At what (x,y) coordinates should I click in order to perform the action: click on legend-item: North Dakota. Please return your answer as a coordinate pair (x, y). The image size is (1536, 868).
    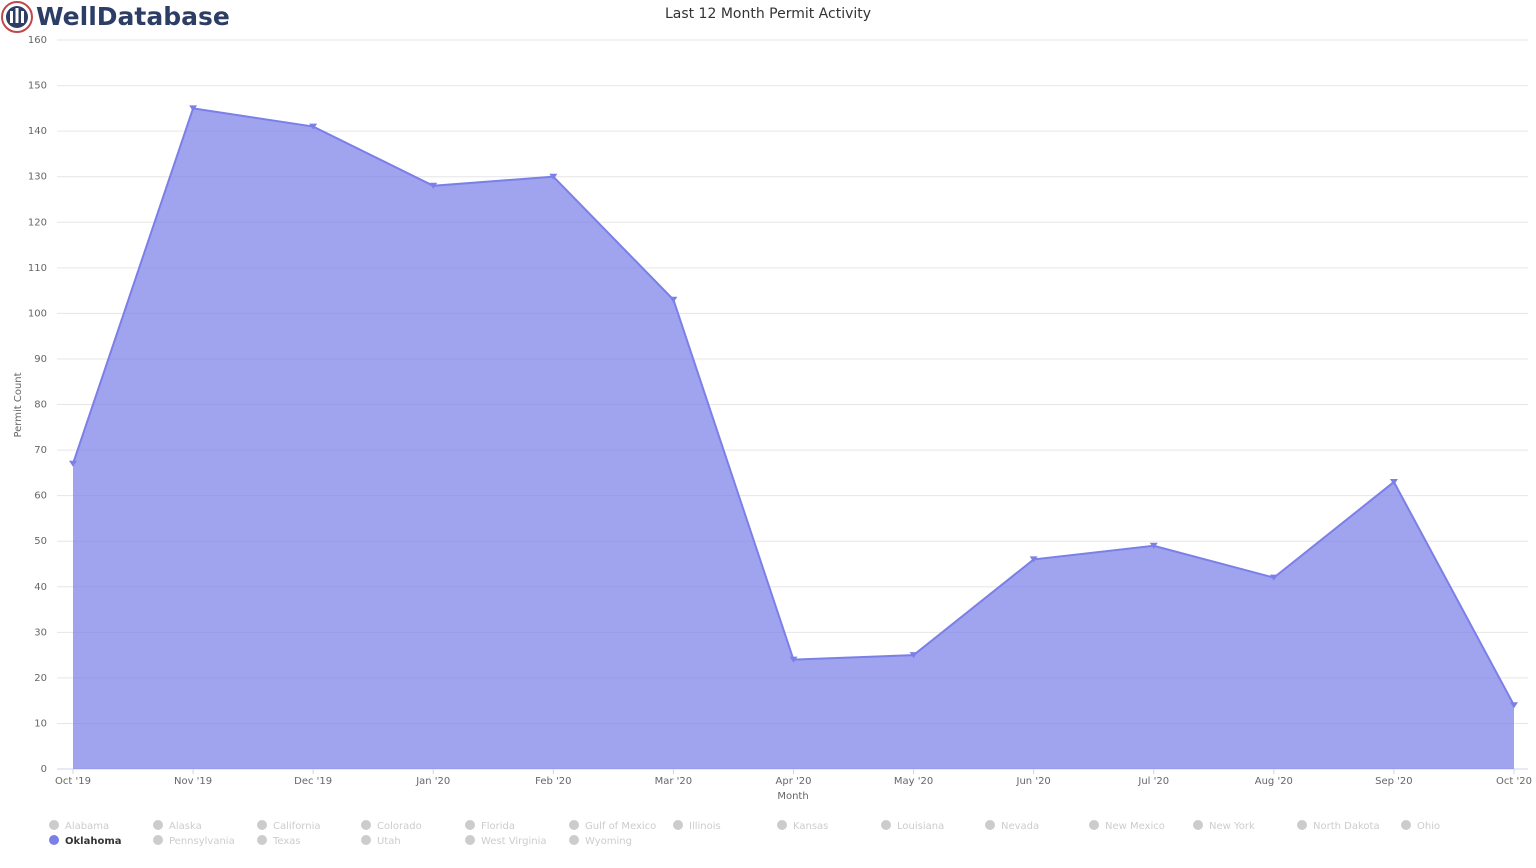
    Looking at the image, I should click on (1338, 826).